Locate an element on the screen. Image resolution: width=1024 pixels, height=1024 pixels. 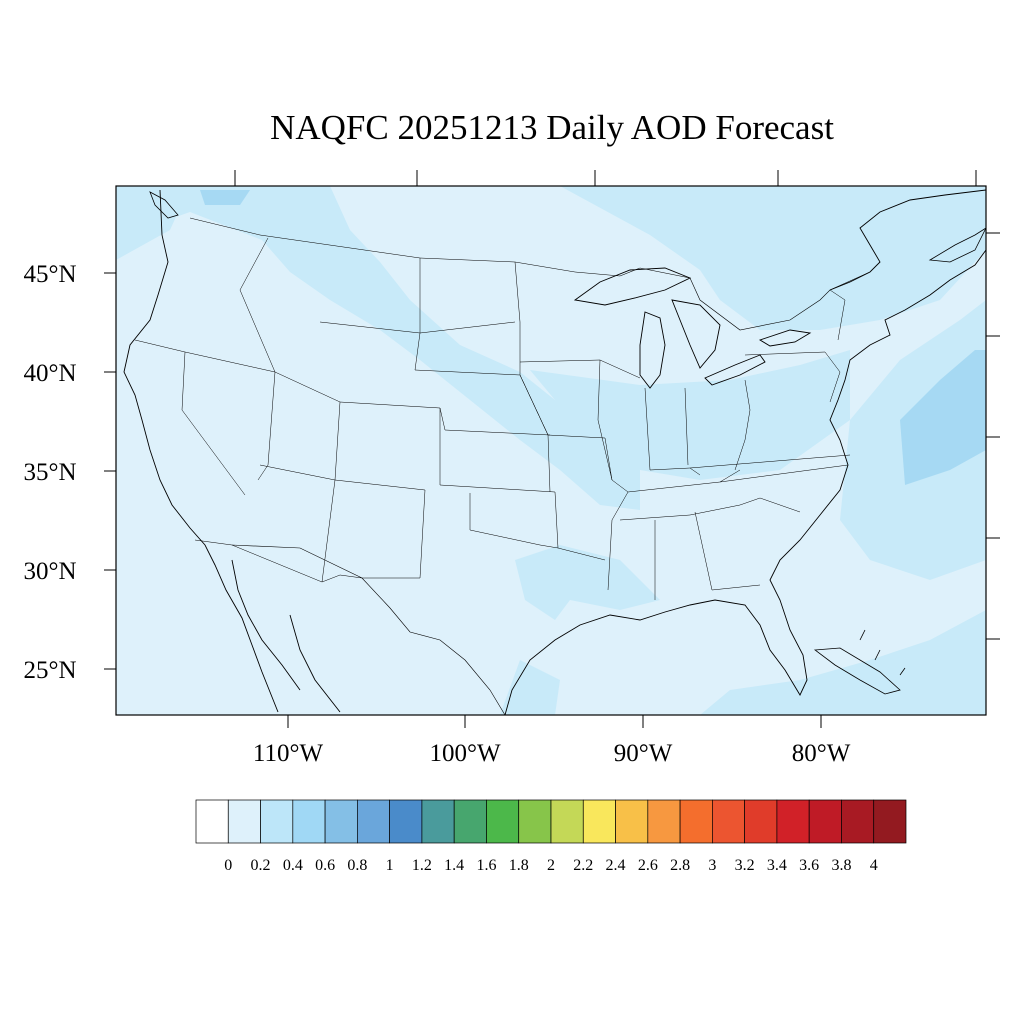
aod-band-atlantic is located at coordinates (843, 482).